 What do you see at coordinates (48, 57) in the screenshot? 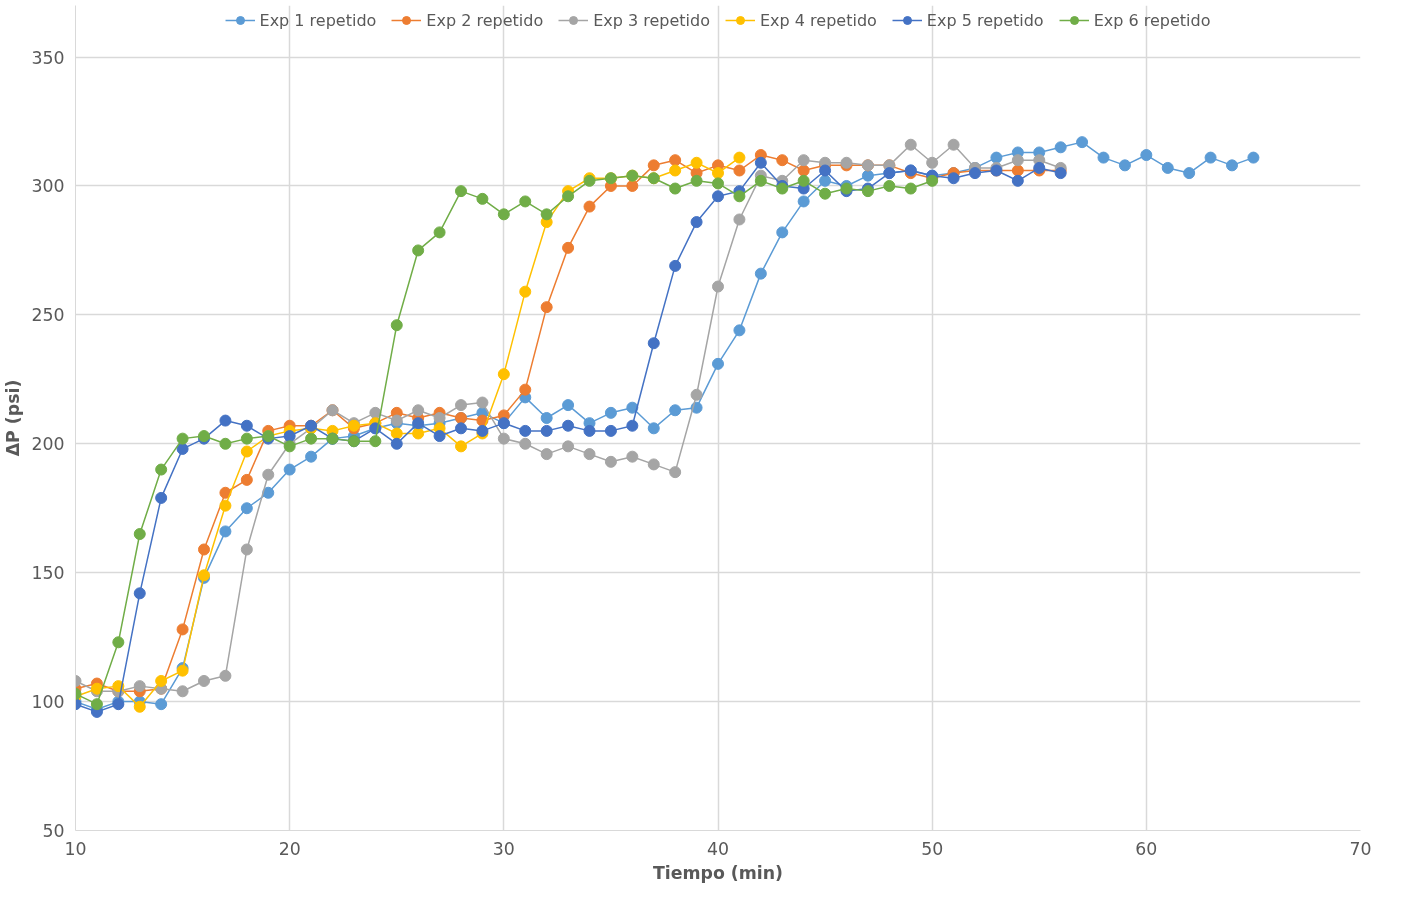
I see `y-tick-label: 350` at bounding box center [48, 57].